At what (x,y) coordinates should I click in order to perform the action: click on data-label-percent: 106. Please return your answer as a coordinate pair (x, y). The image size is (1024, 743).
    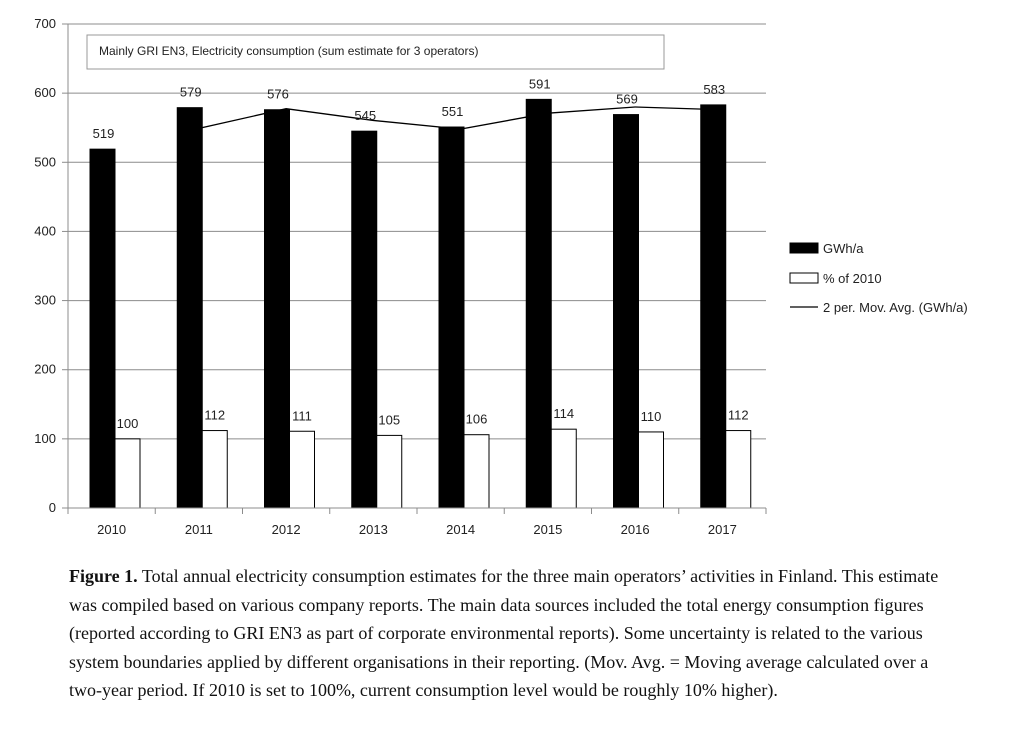
    Looking at the image, I should click on (477, 419).